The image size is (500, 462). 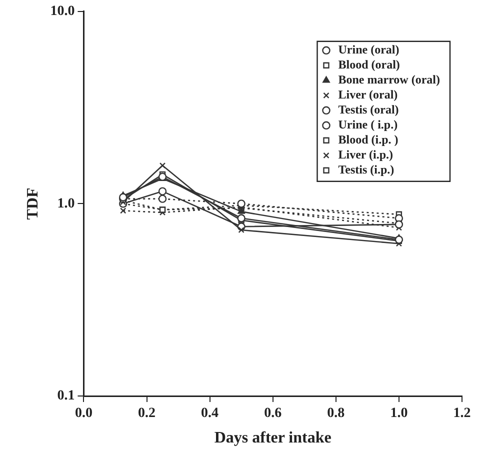 I want to click on x-tick-label: 0.2, so click(x=147, y=414).